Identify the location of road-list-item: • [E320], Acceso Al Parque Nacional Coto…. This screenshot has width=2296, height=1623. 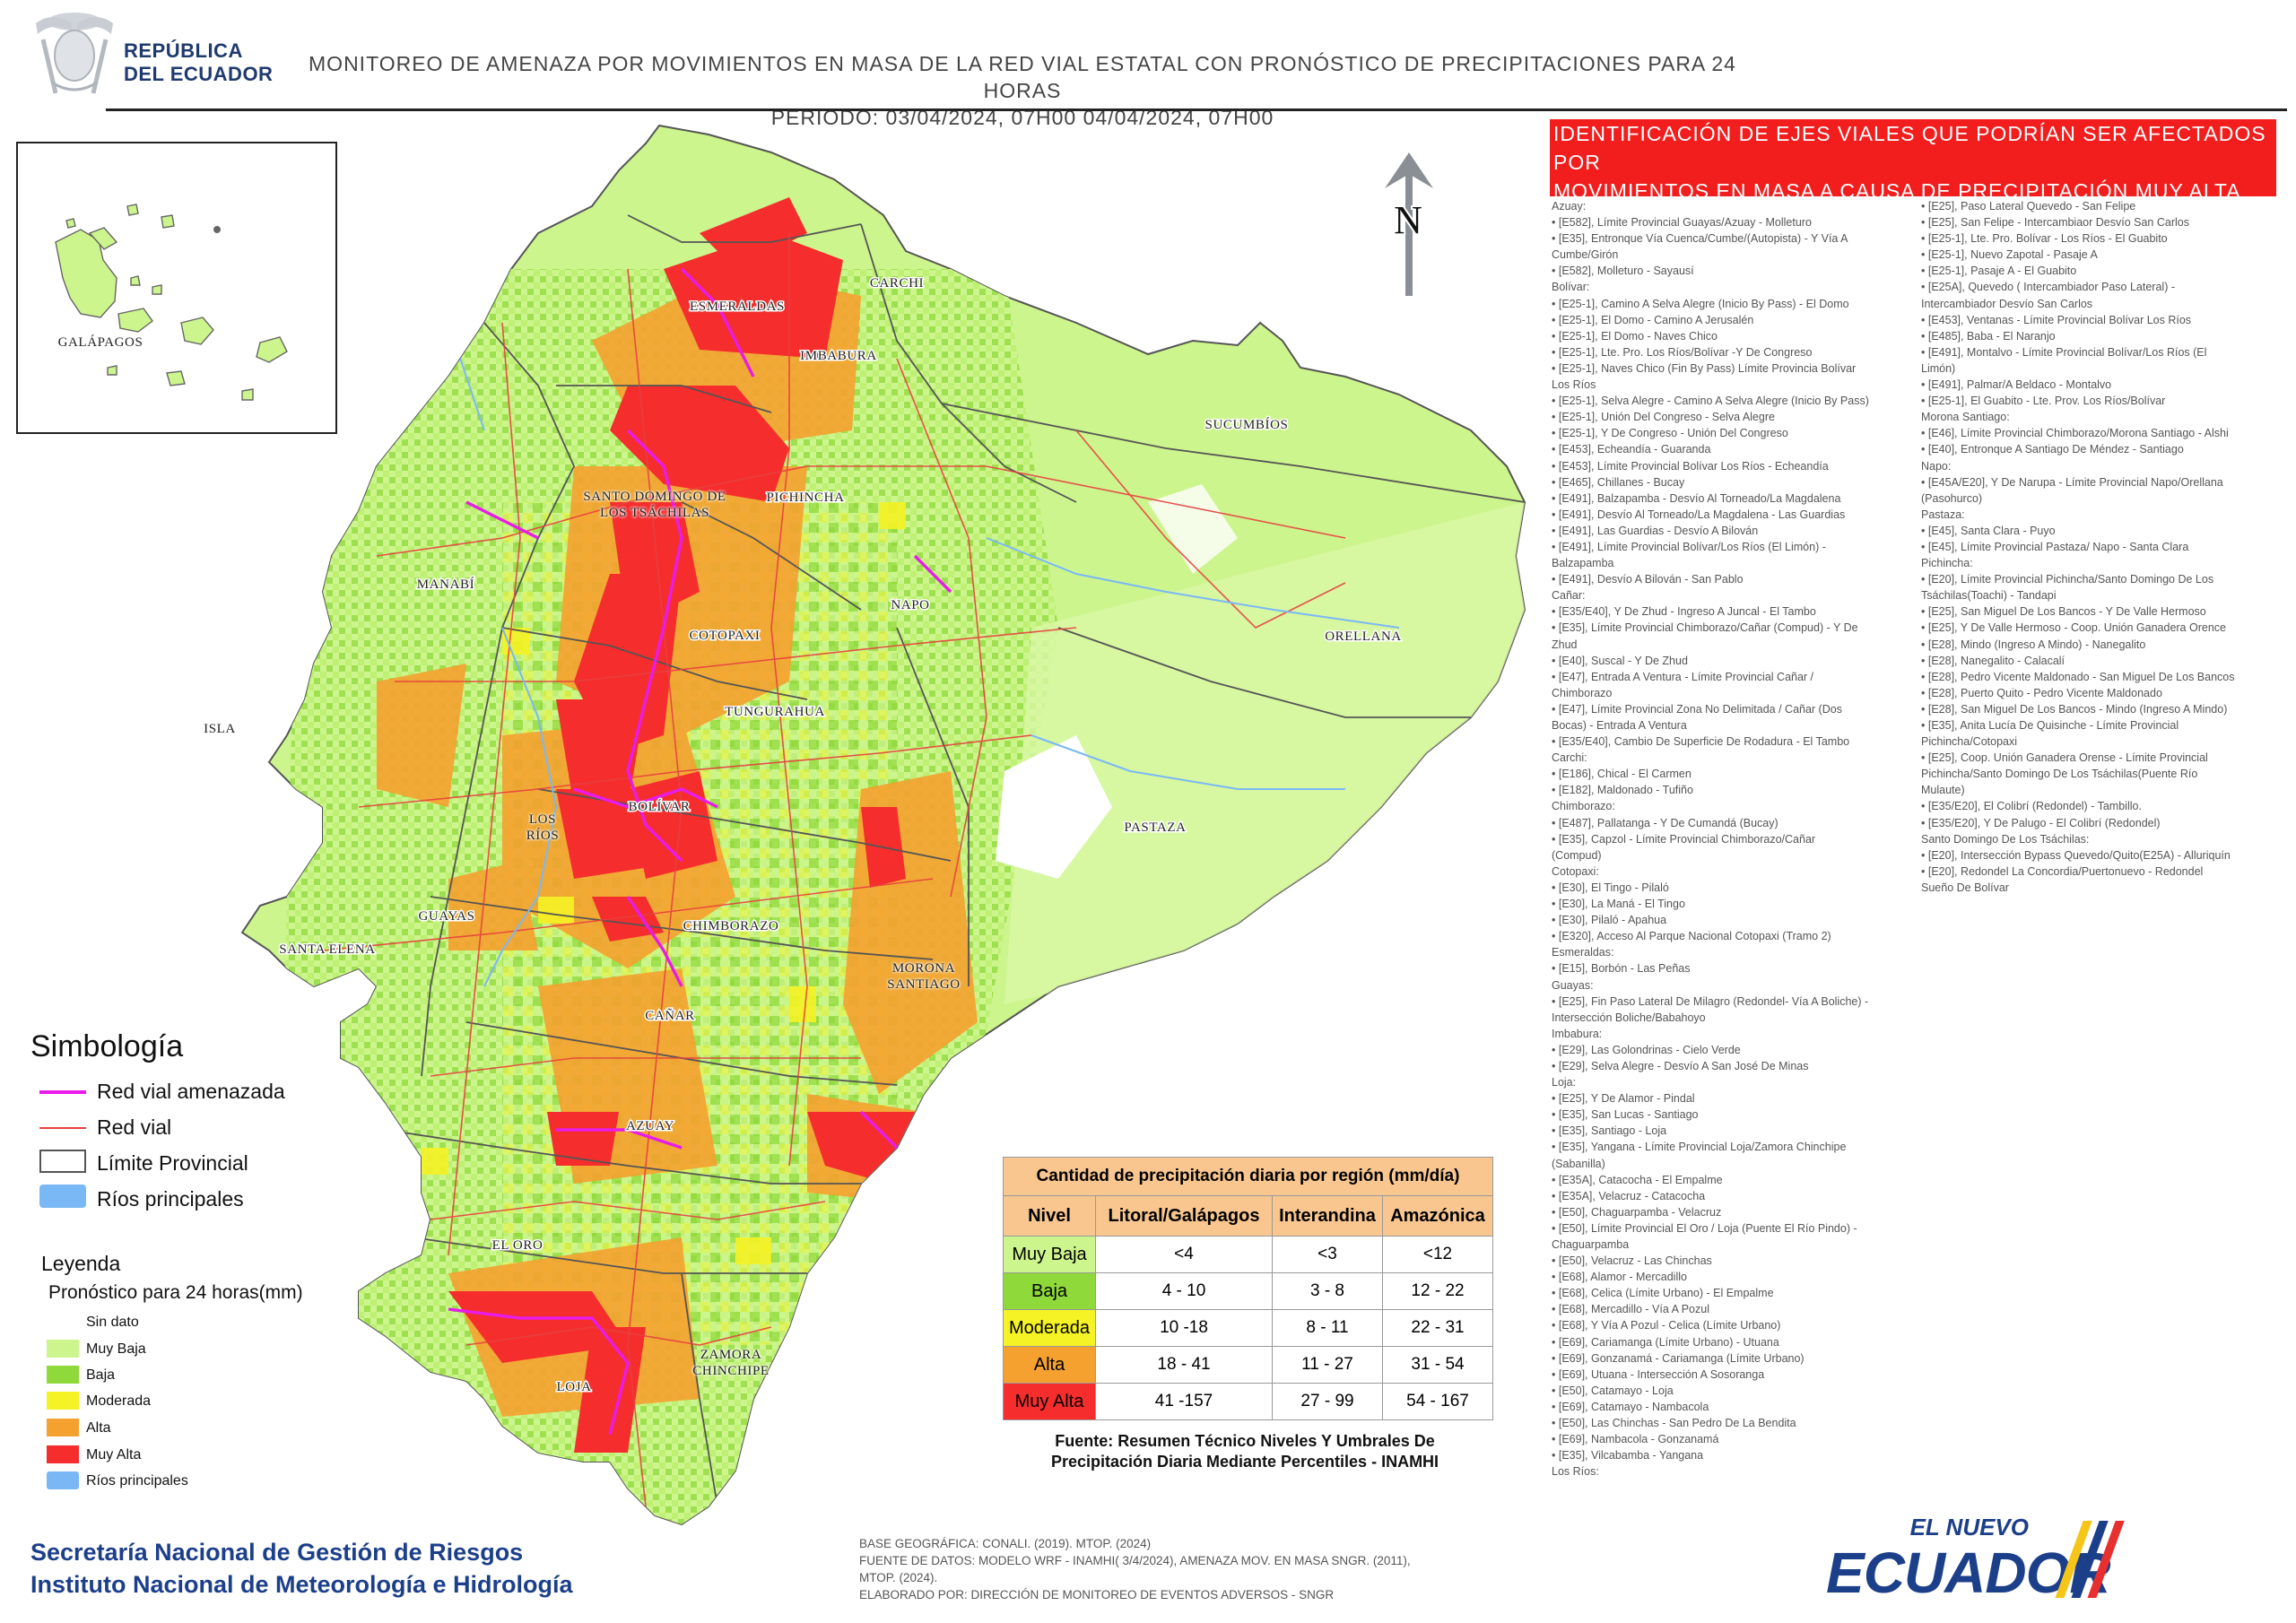
(1691, 936).